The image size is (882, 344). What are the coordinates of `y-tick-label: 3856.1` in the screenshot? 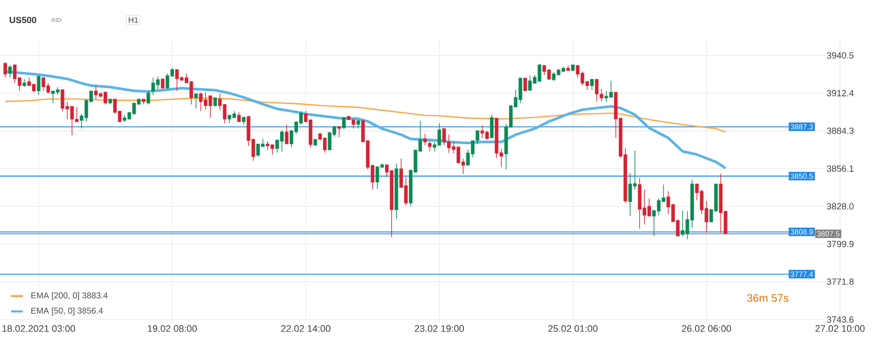 It's located at (840, 168).